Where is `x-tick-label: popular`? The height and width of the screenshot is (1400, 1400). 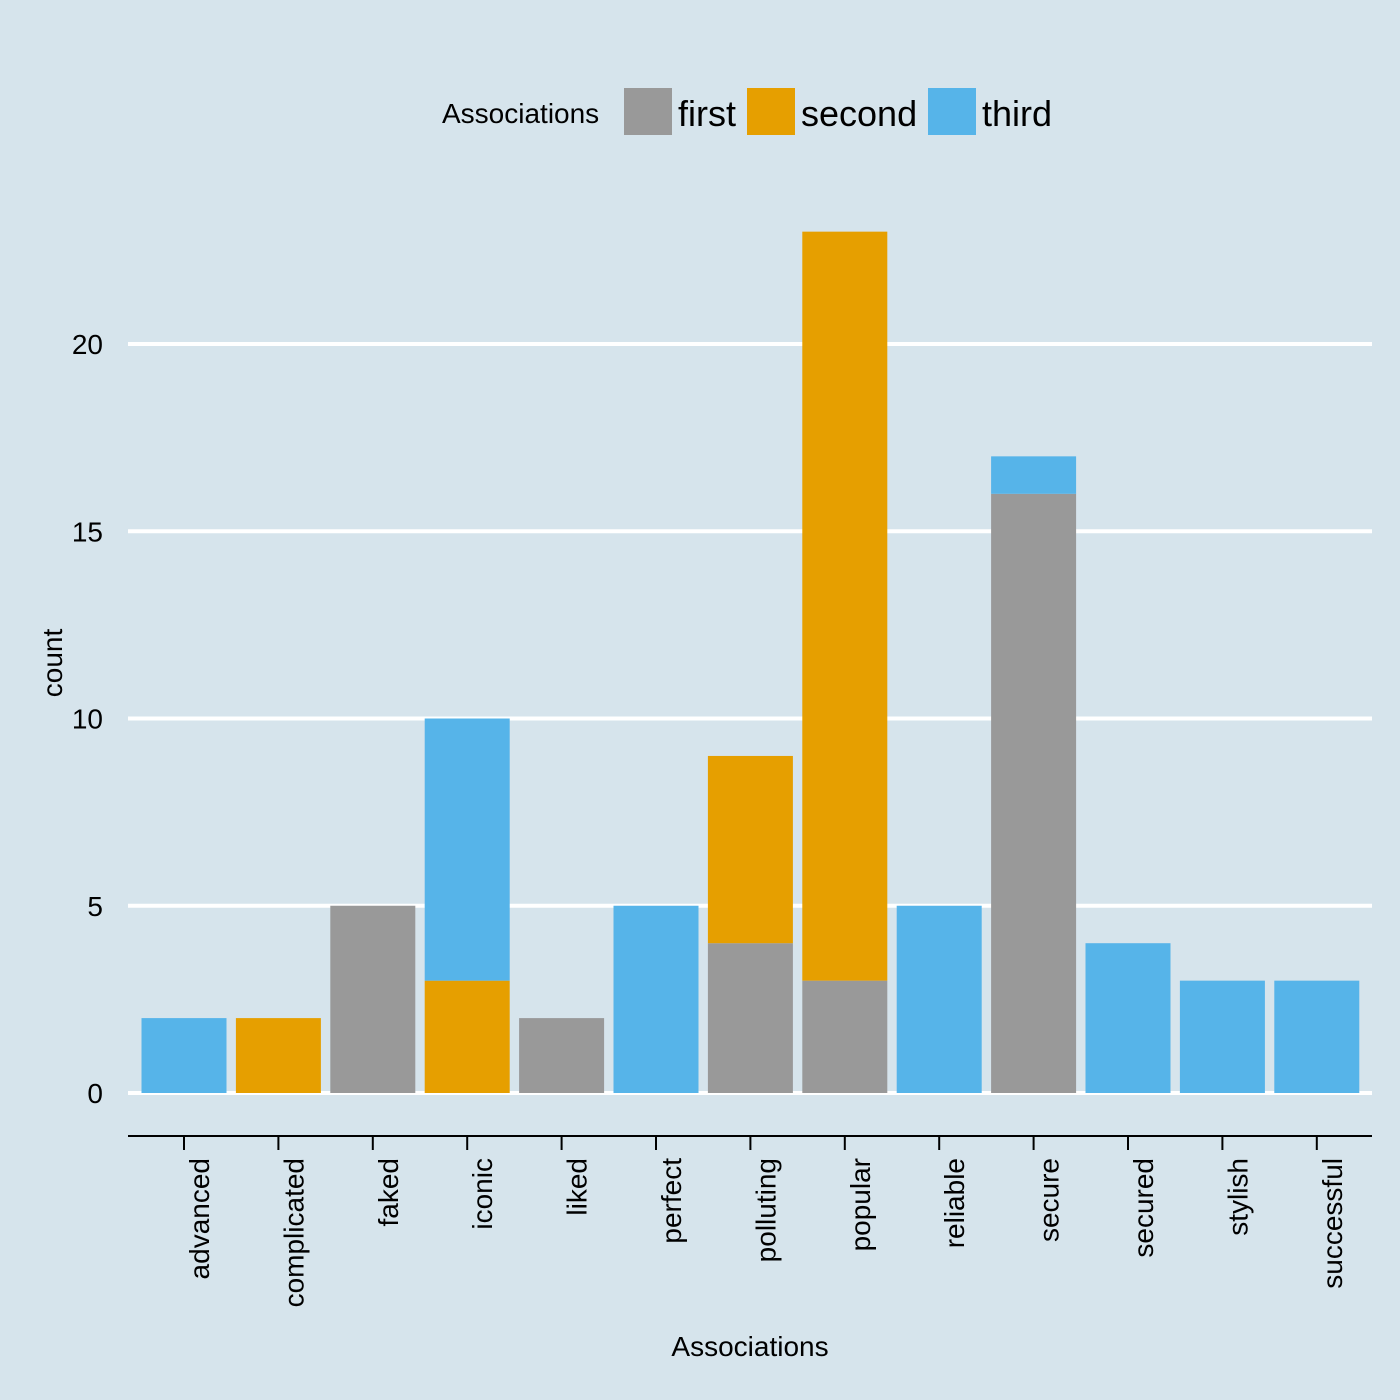 x-tick-label: popular is located at coordinates (860, 1204).